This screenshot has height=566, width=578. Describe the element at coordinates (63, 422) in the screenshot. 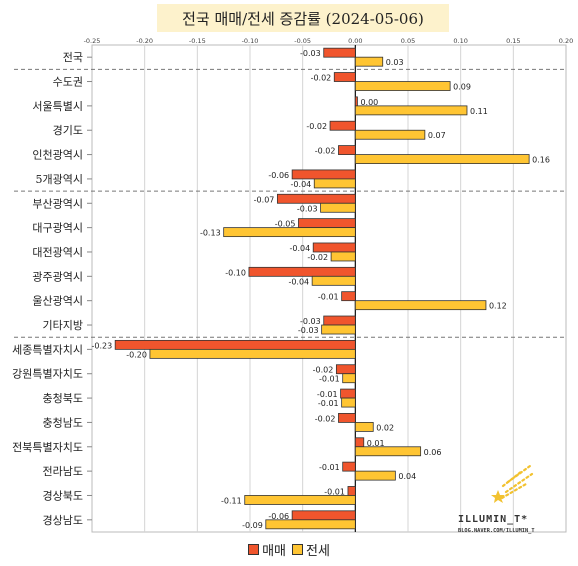

I see `y-category-label: 충청남도` at that location.